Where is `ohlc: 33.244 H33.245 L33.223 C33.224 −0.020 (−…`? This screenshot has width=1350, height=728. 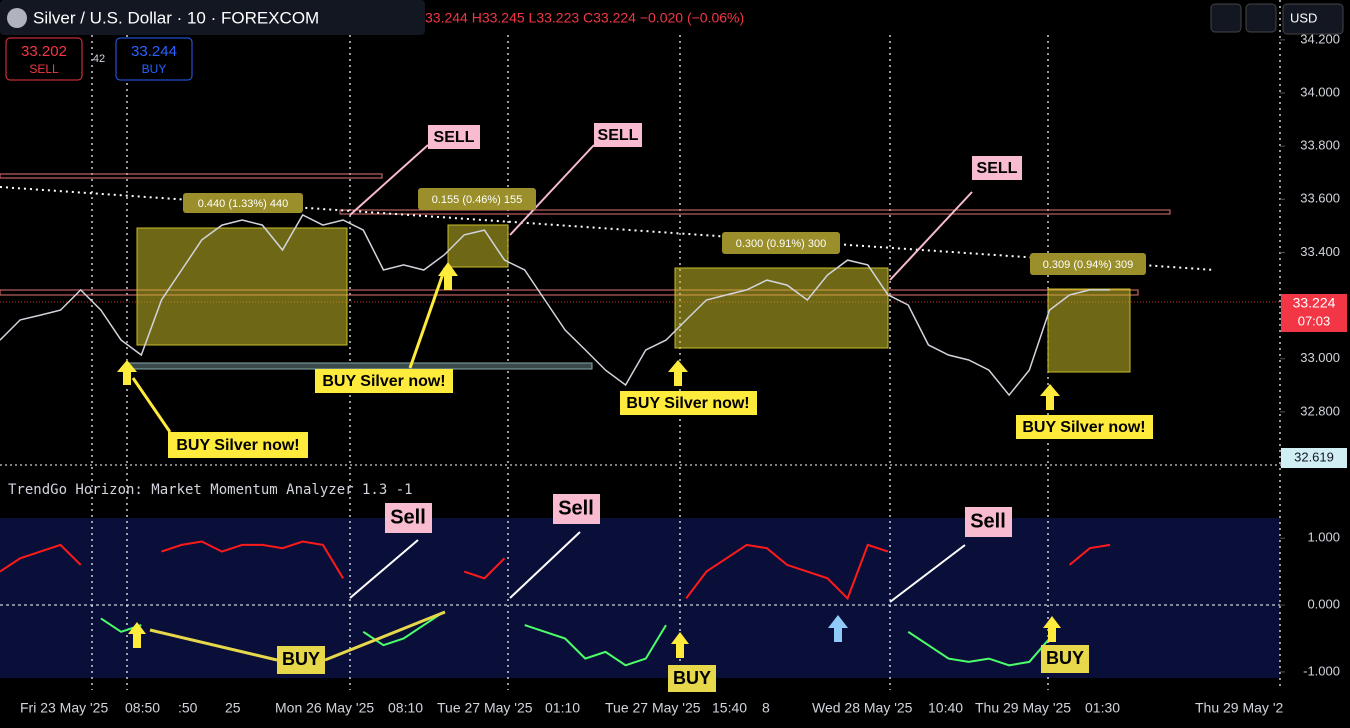 ohlc: 33.244 H33.245 L33.223 C33.224 −0.020 (−… is located at coordinates (584, 18).